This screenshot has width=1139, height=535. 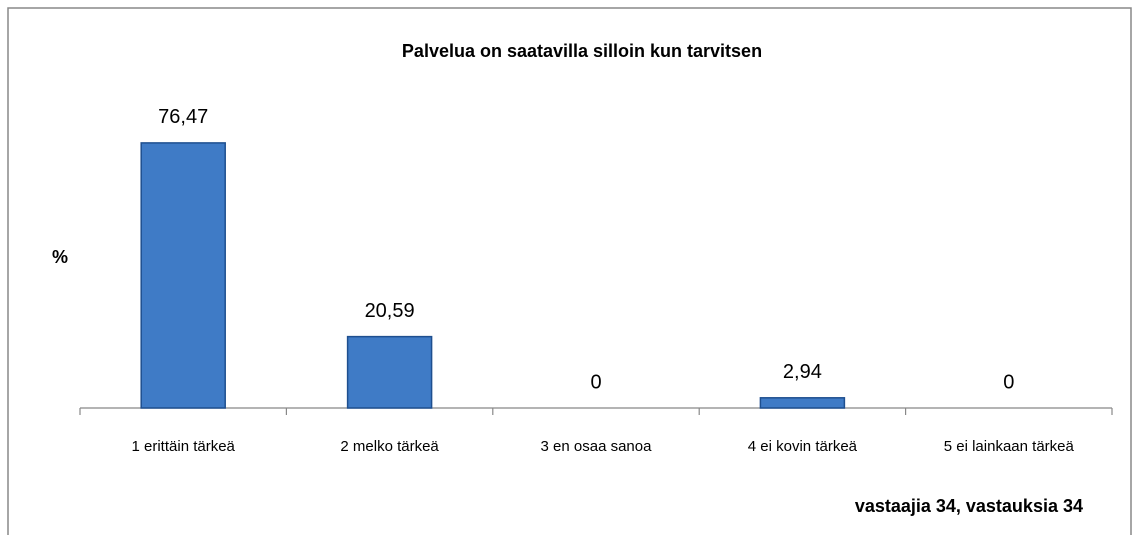 What do you see at coordinates (803, 446) in the screenshot?
I see `x-tick-label: 4 ei kovin tärkeä` at bounding box center [803, 446].